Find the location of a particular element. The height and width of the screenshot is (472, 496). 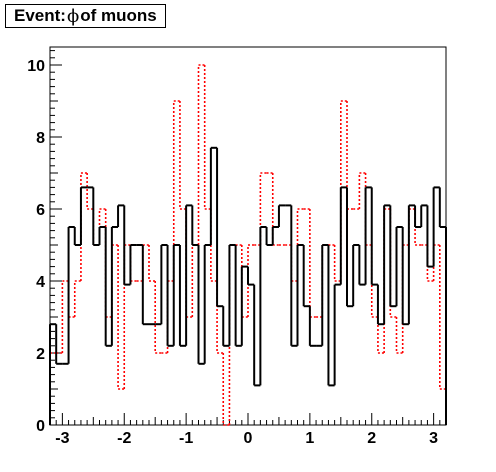

chart-title-suffix: of muons is located at coordinates (118, 15).